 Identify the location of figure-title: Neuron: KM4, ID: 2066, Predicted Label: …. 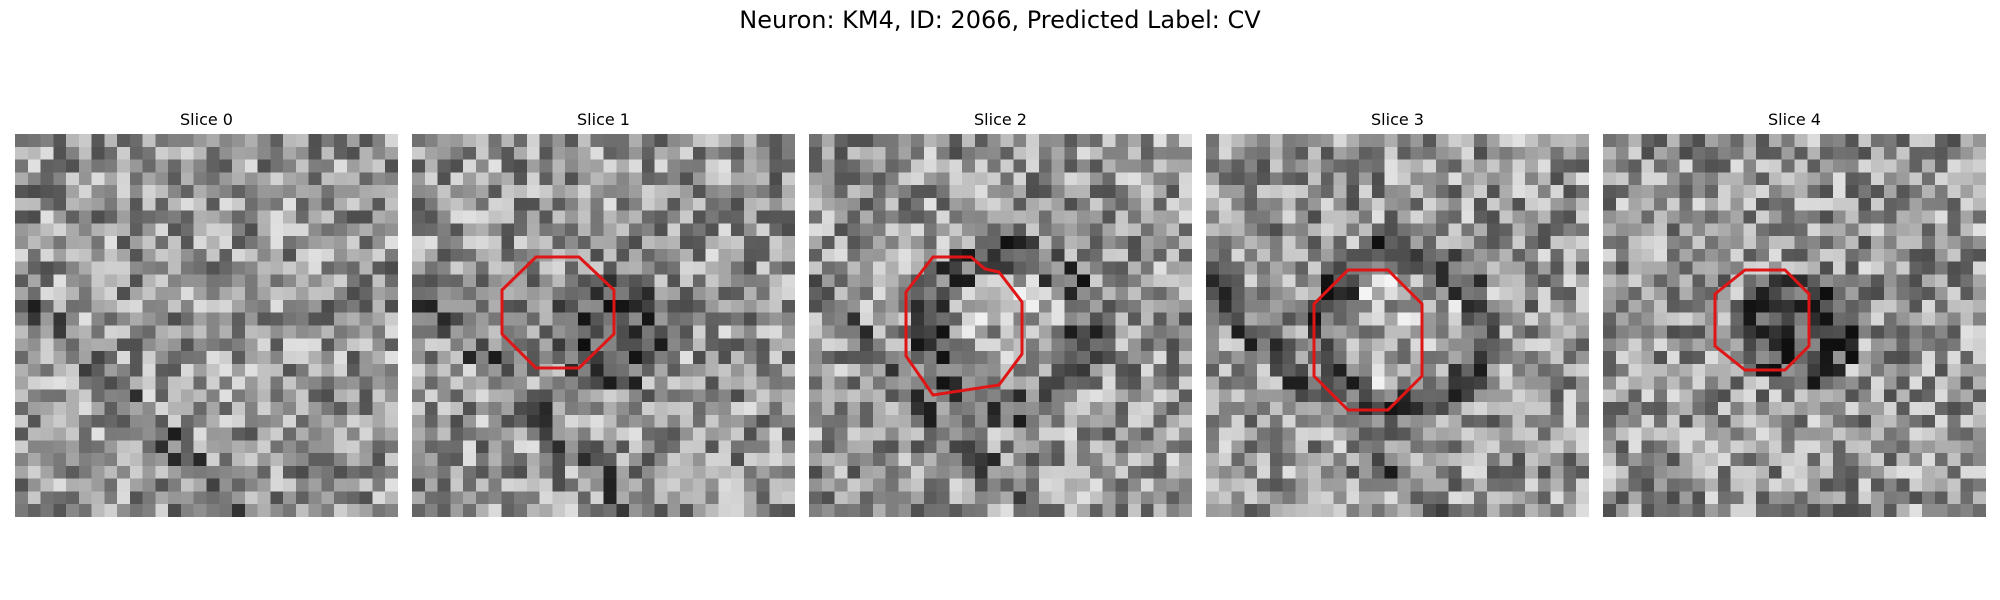
(1000, 20).